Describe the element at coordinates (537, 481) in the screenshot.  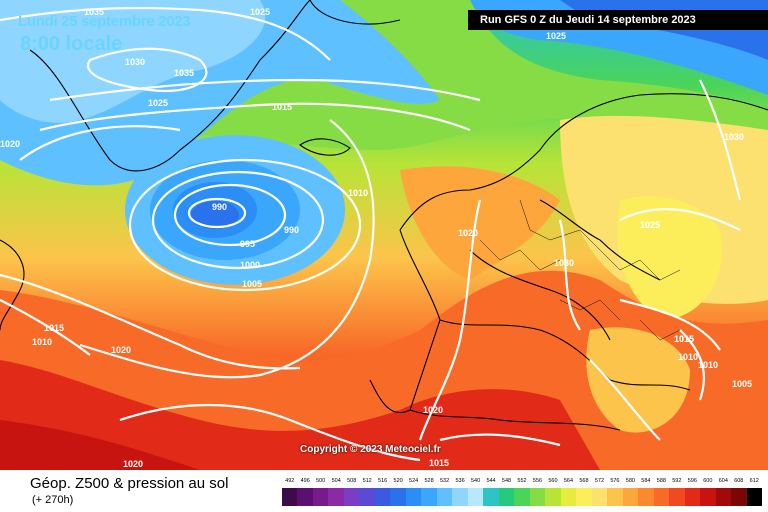
I see `legend-tick-label: 556` at that location.